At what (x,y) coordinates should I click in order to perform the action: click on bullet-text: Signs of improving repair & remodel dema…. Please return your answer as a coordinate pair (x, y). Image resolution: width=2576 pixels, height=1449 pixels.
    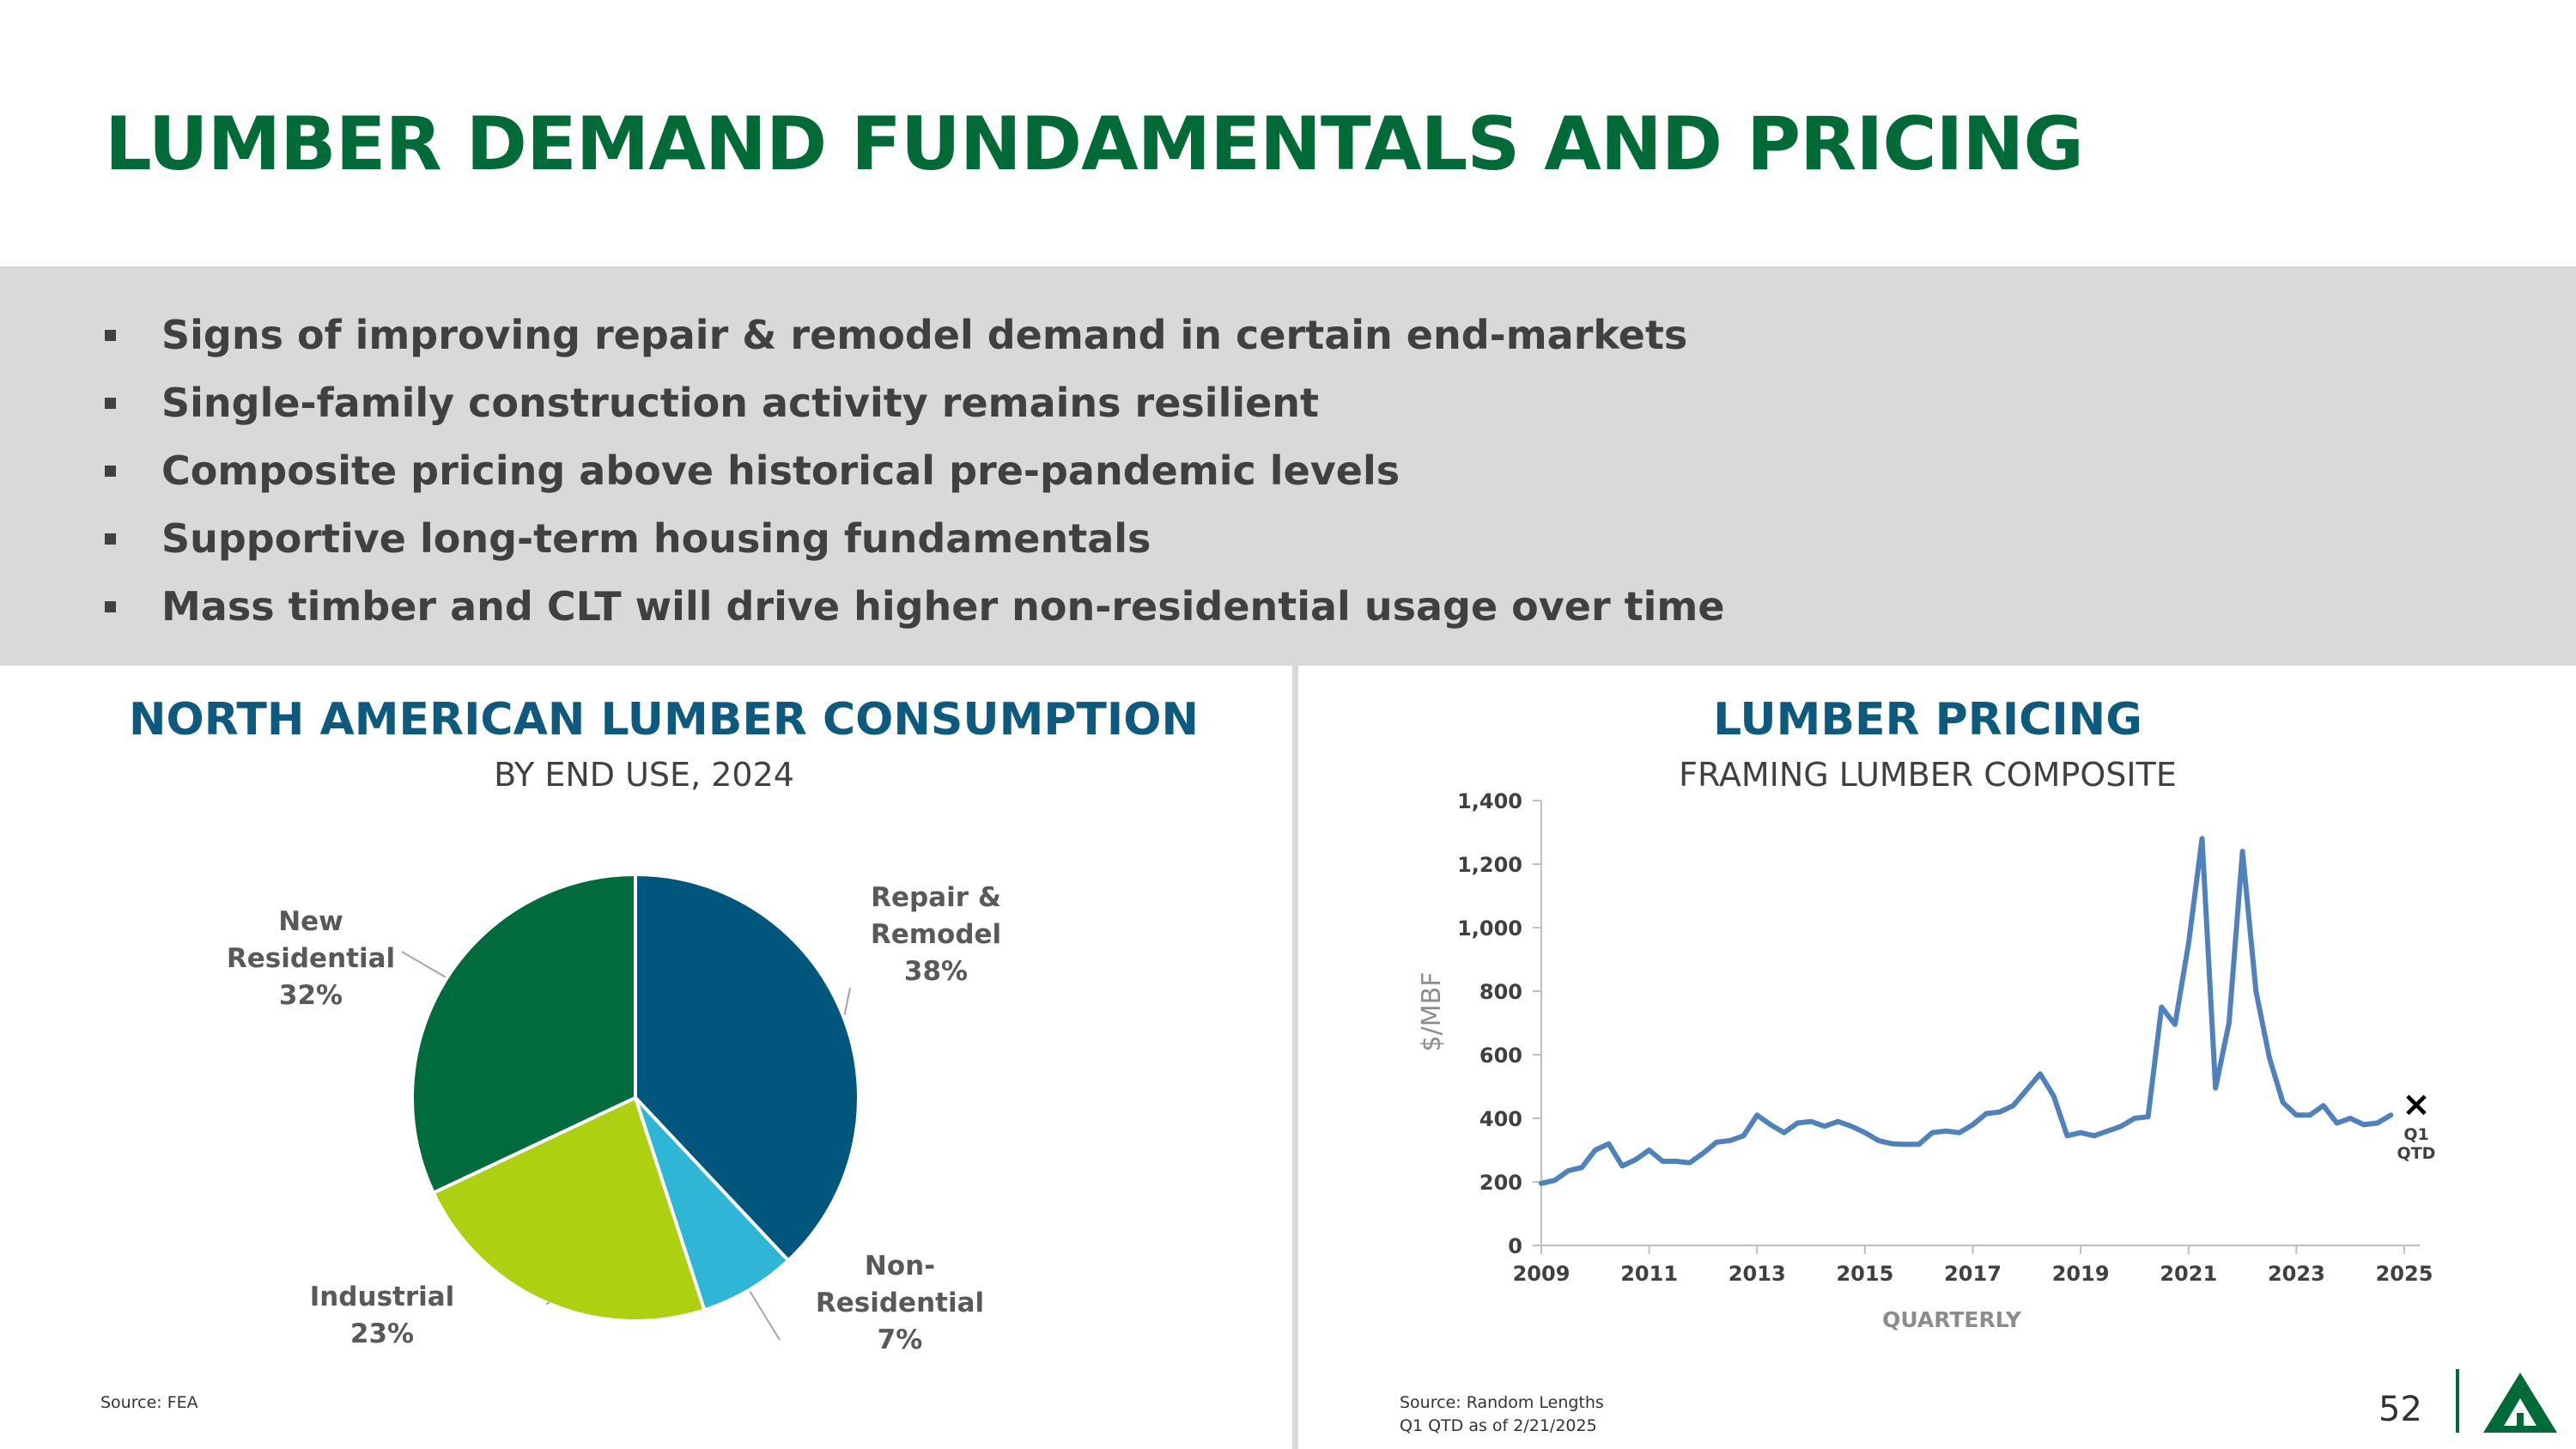
    Looking at the image, I should click on (925, 335).